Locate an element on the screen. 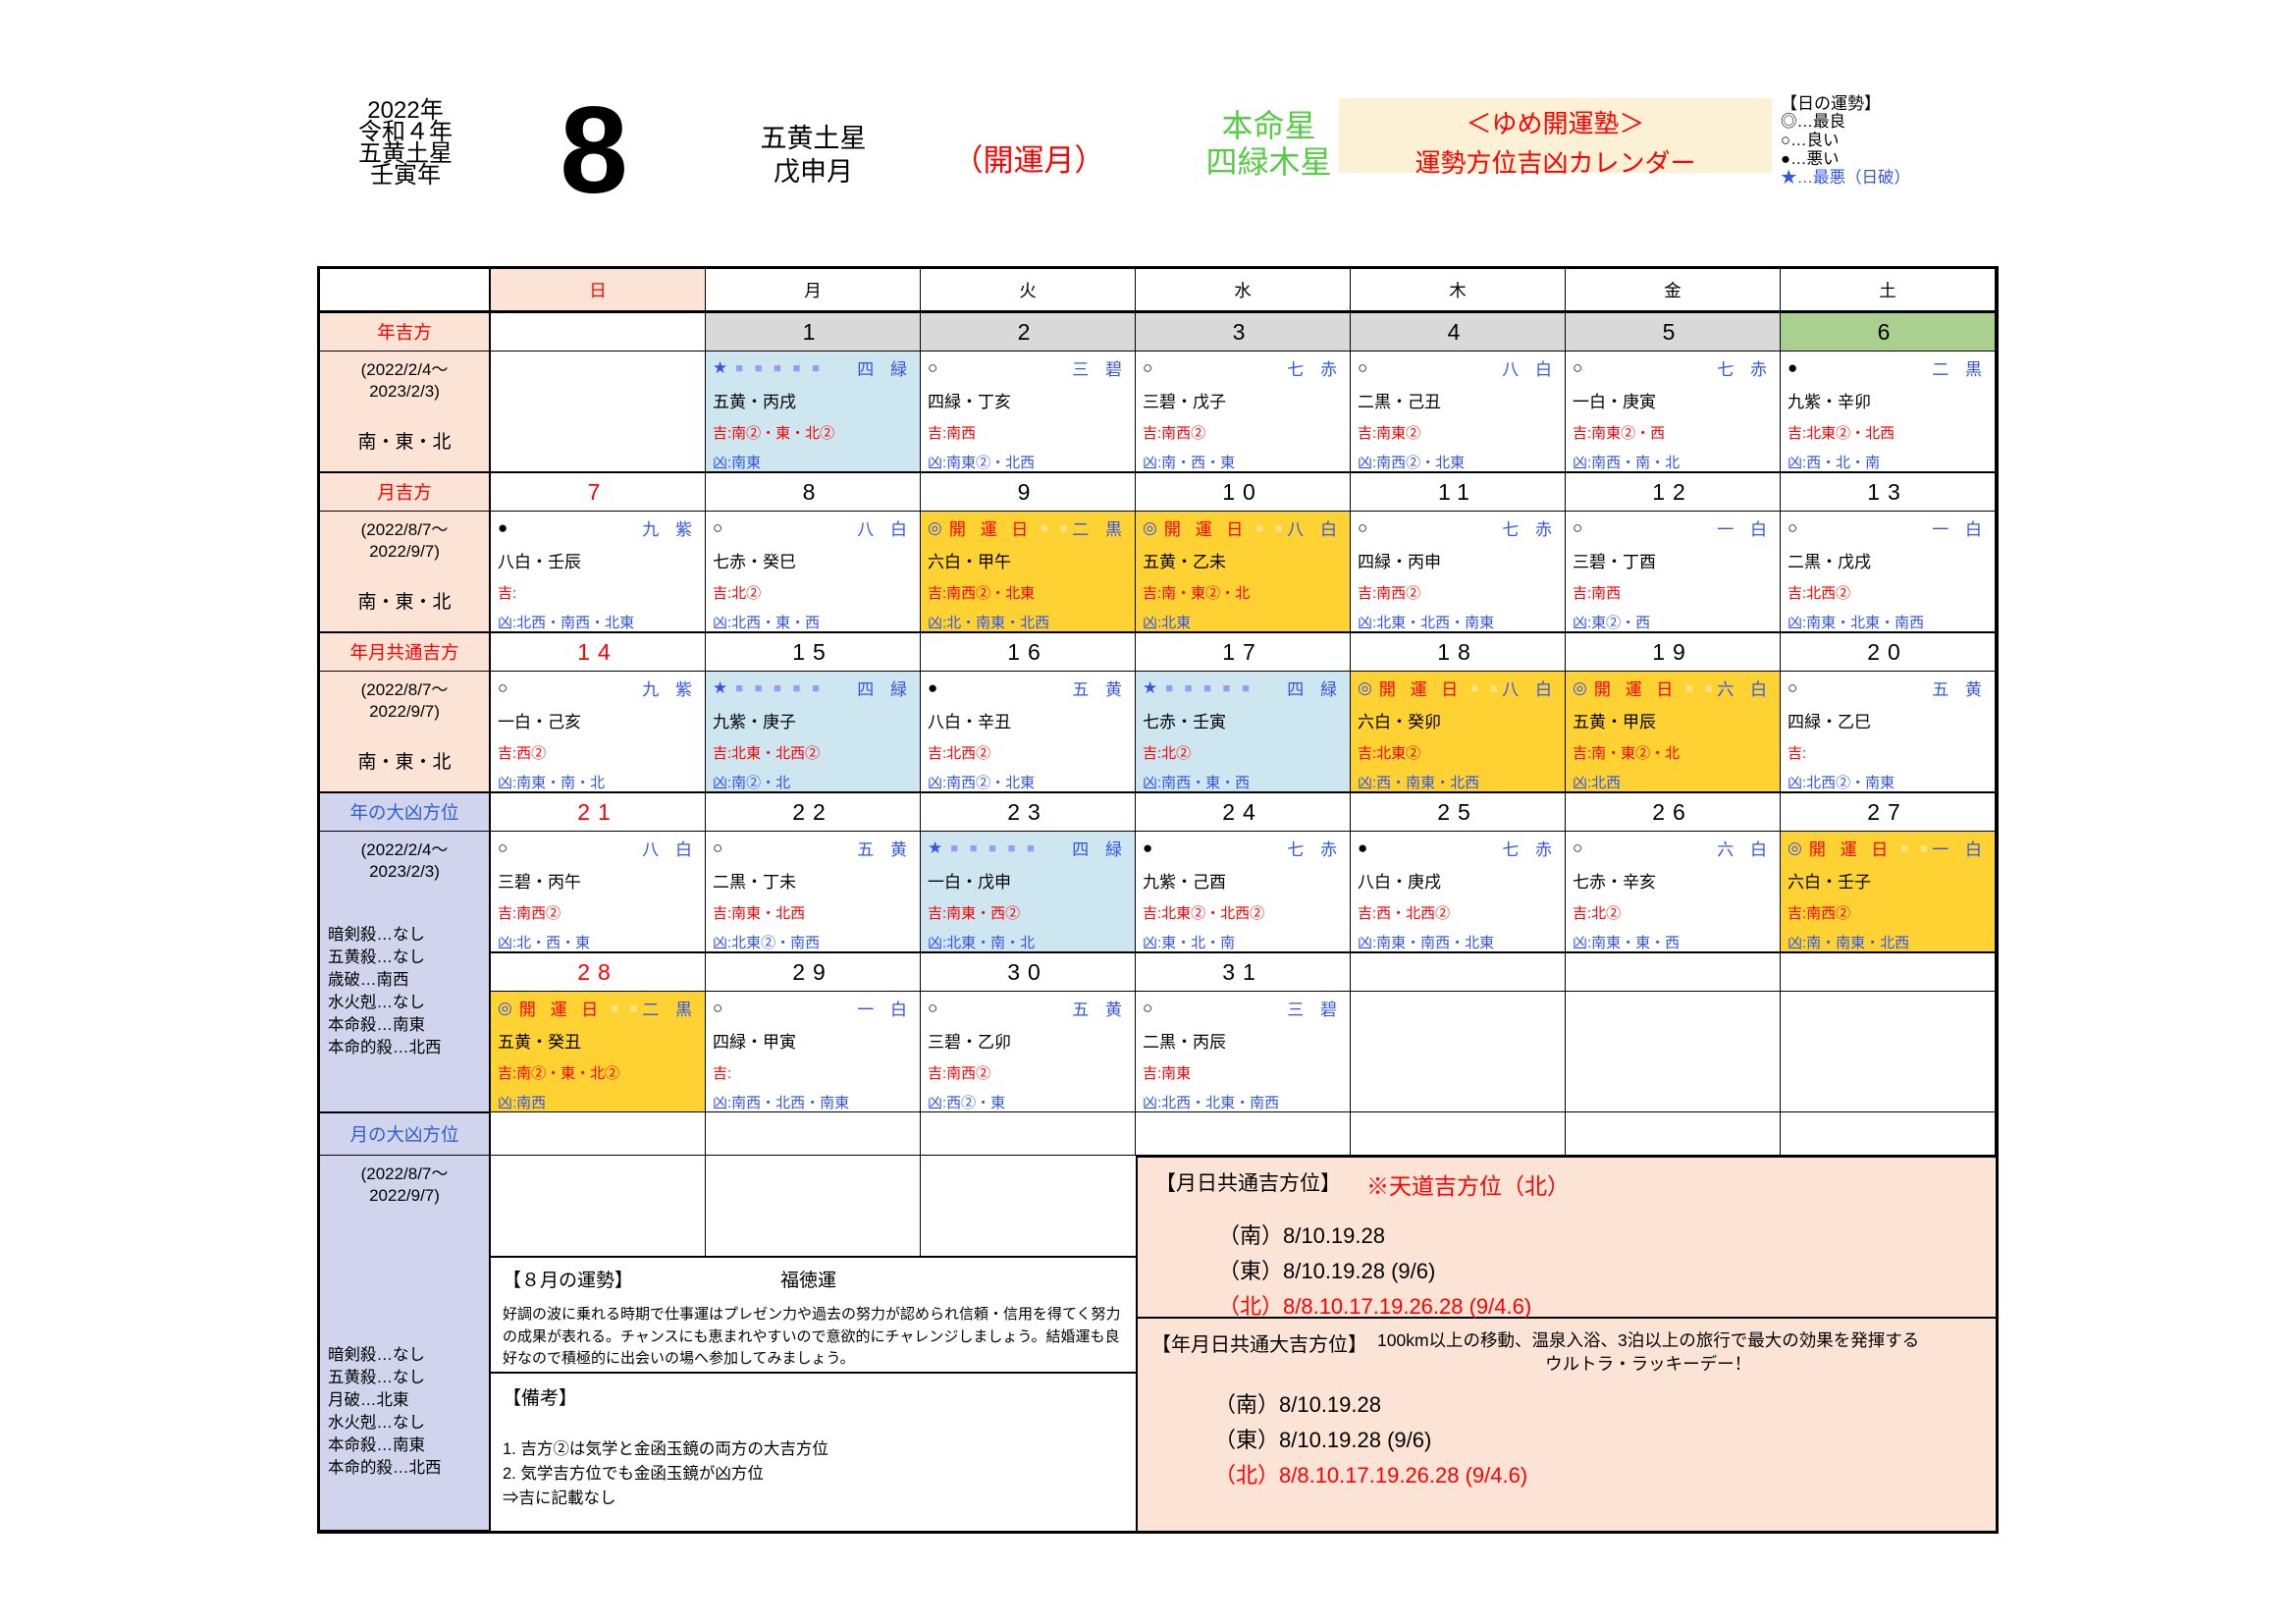 The image size is (2296, 1624). day-unlucky-directions: 凶:西・南東・北西 is located at coordinates (1419, 783).